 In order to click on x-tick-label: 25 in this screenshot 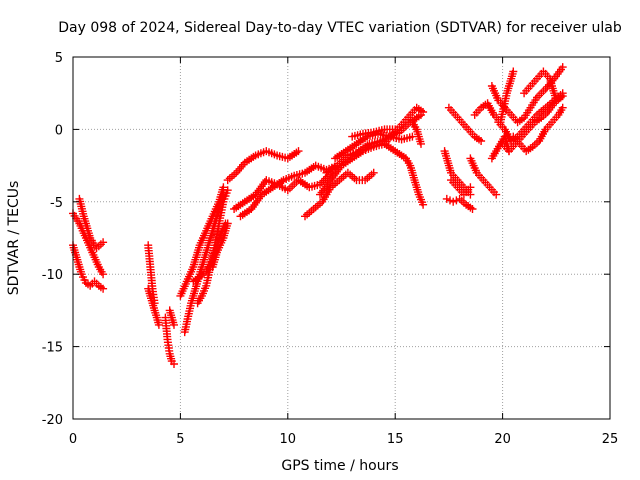, I will do `click(610, 439)`.